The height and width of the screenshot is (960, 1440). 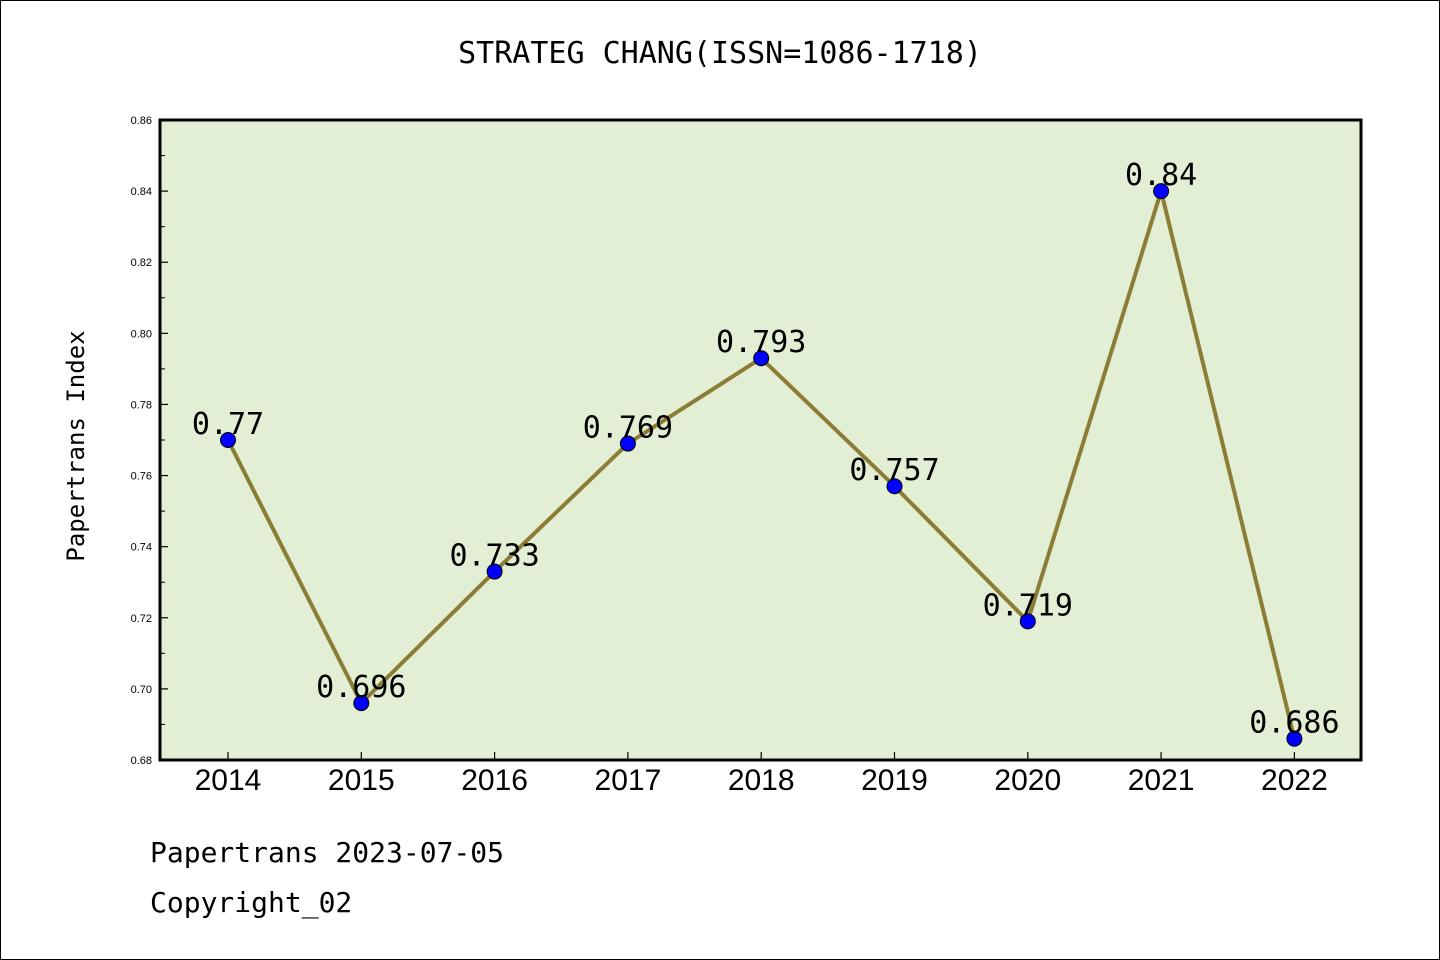 I want to click on x-tick-label: 2016, so click(x=494, y=780).